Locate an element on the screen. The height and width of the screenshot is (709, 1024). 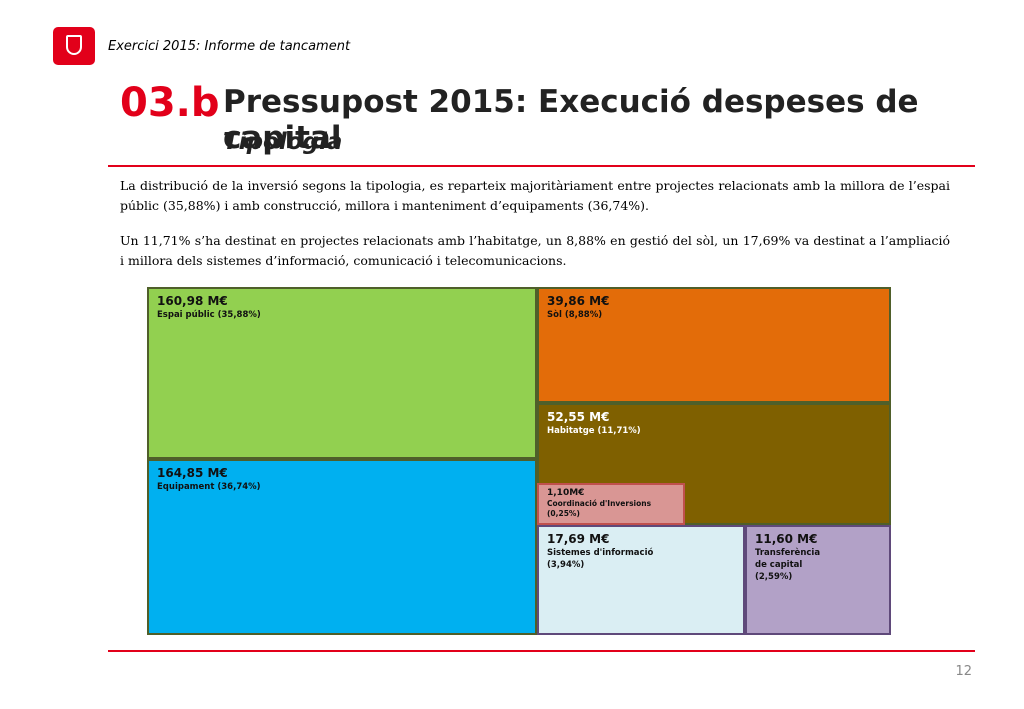
section-number: 03.b is located at coordinates (170, 103).